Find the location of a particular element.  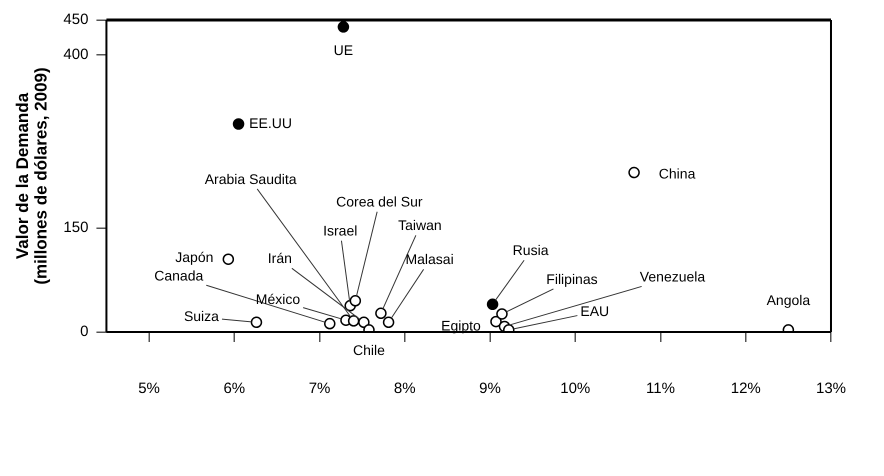

x-tick-label: 8% is located at coordinates (405, 389).